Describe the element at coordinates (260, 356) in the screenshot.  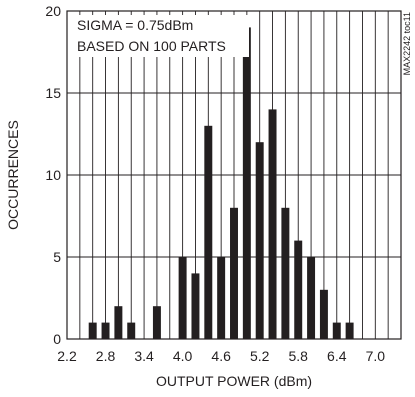
I see `x-tick-label: 5.2` at that location.